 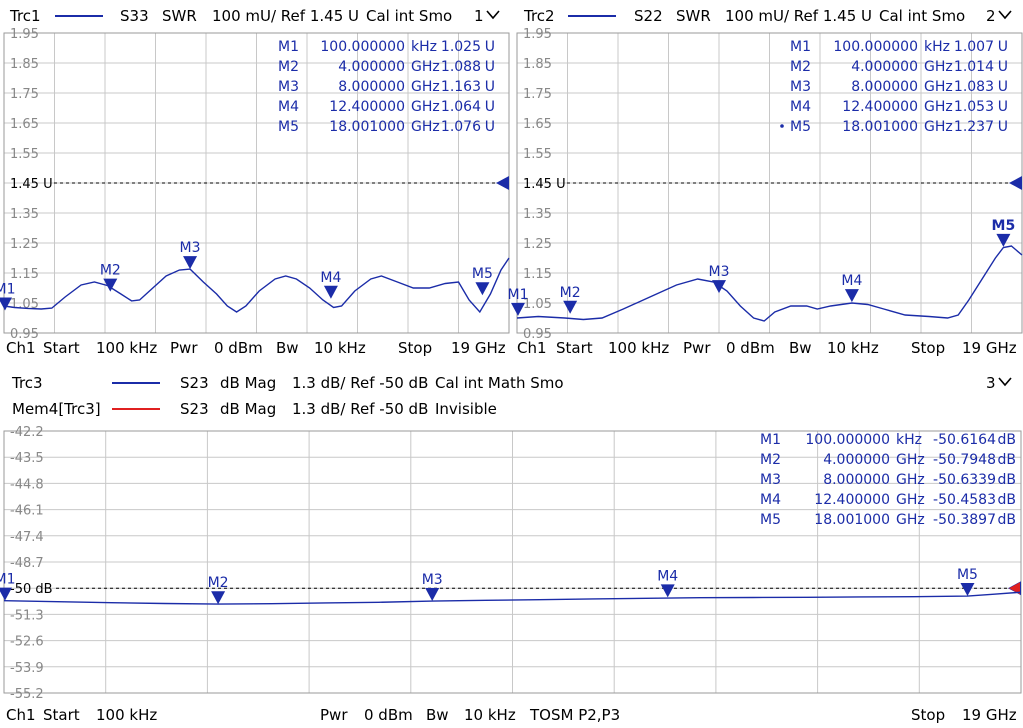 What do you see at coordinates (25, 16) in the screenshot?
I see `trc1-id: Trc1` at bounding box center [25, 16].